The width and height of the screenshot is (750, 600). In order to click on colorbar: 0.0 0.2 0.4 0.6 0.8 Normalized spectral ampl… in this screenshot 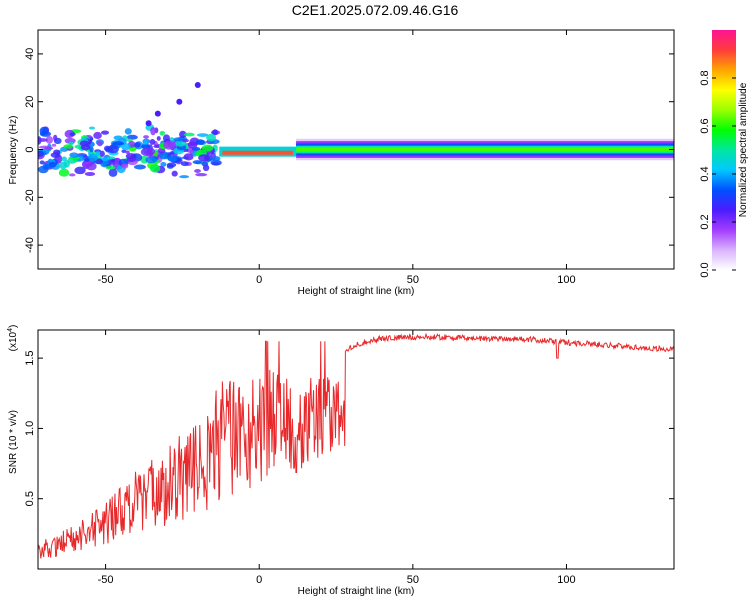, I will do `click(724, 154)`.